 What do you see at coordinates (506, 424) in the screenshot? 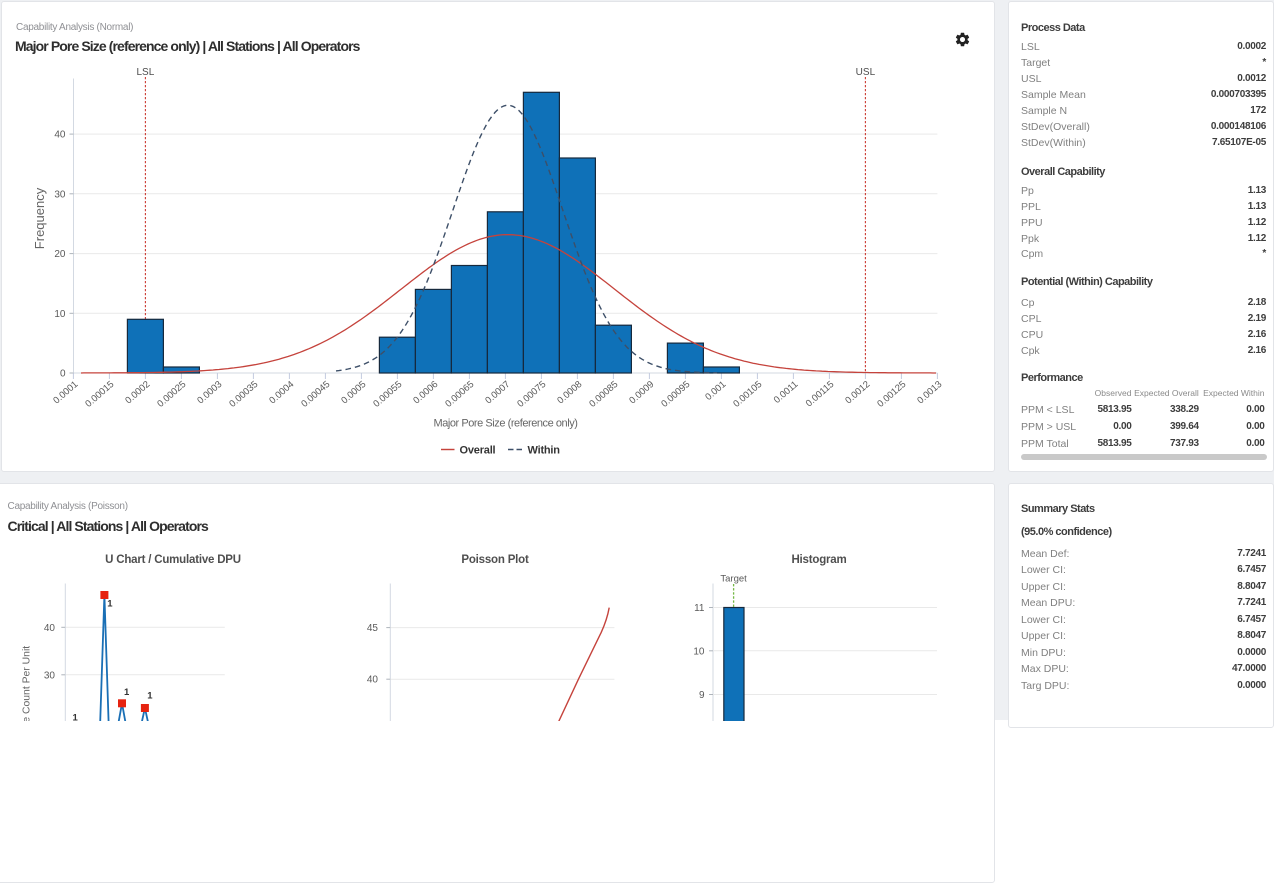
I see `svg-text:Major Pore Size (reference onl: Major Pore Size (reference only)` at bounding box center [506, 424].